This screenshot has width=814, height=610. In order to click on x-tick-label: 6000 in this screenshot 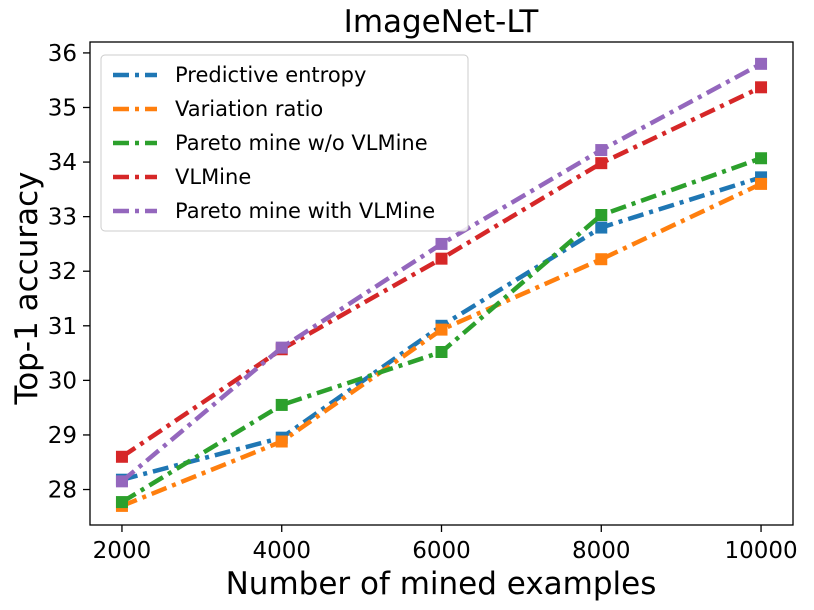, I will do `click(441, 551)`.